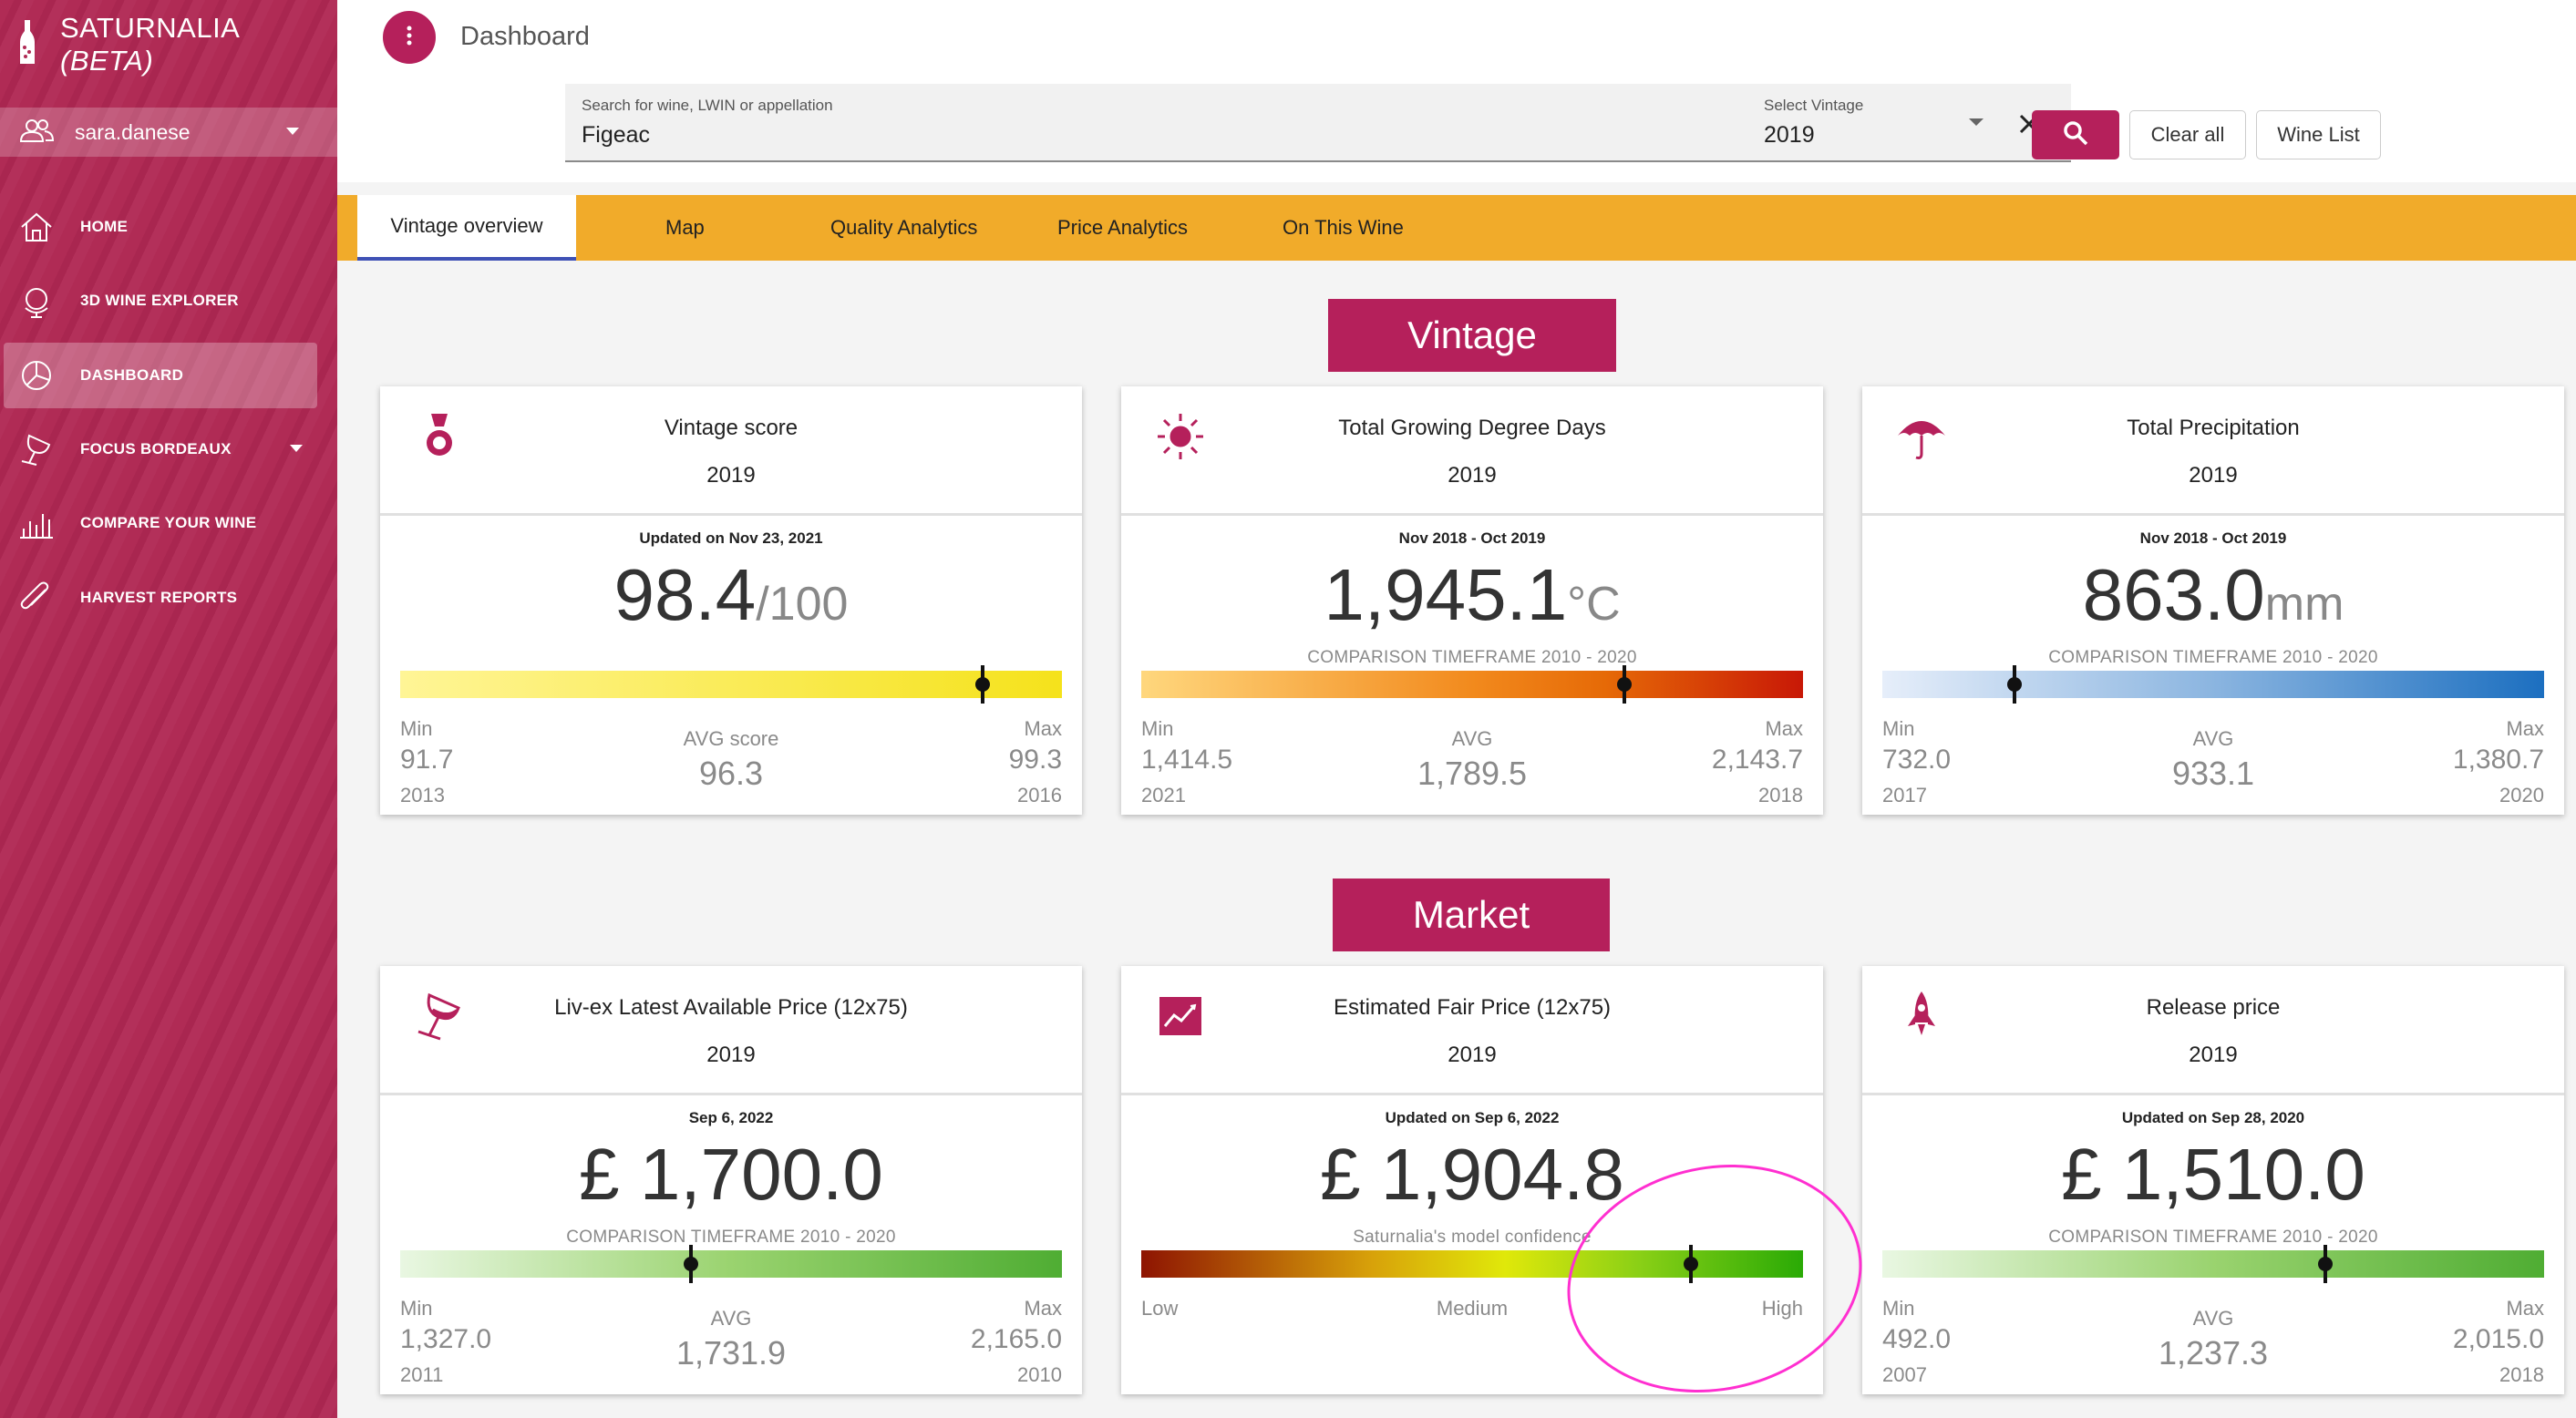 The image size is (2576, 1418). I want to click on vintage-label: Select Vintage, so click(1814, 105).